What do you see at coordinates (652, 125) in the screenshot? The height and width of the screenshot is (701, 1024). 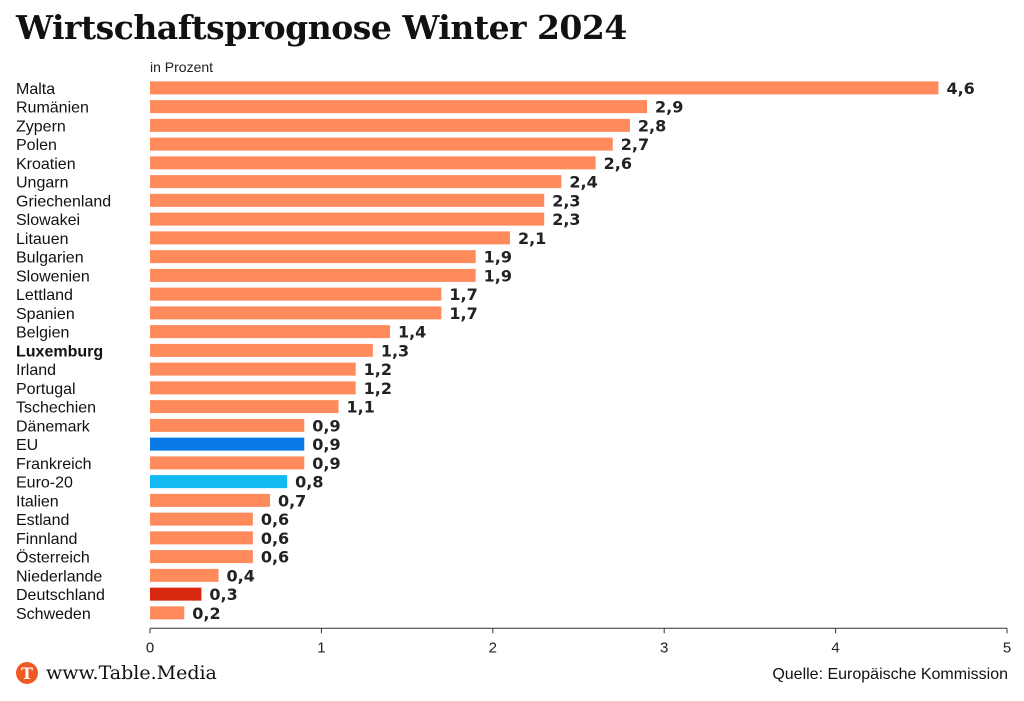 I see `value-label: 2,8` at bounding box center [652, 125].